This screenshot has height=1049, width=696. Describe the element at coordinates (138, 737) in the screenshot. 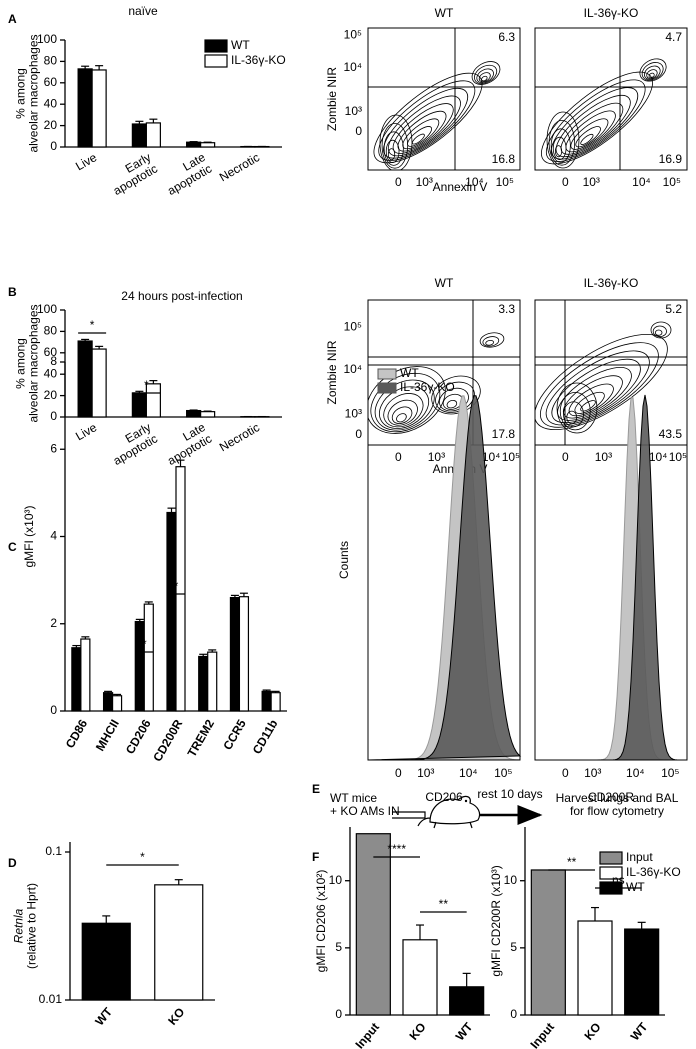

I see `x-tick-label: CD206` at that location.